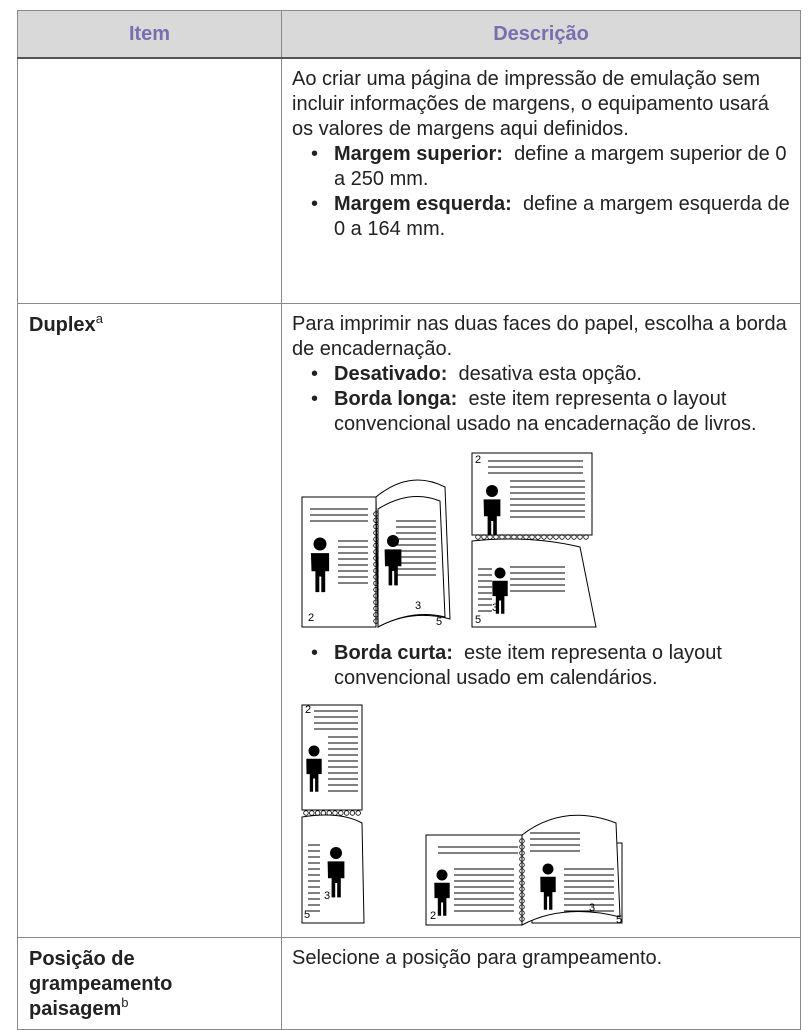  I want to click on term: Borda curta:, so click(393, 652).